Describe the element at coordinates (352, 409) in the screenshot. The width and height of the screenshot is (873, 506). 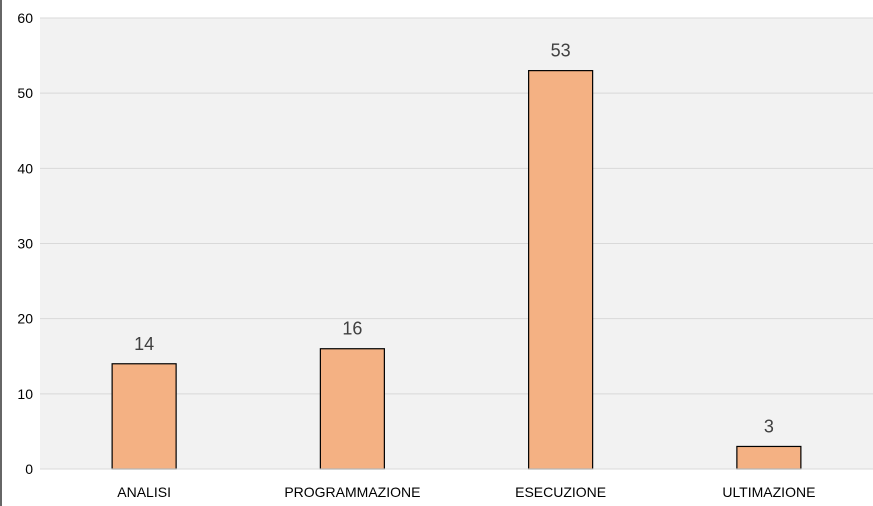
I see `bar-programmazione` at that location.